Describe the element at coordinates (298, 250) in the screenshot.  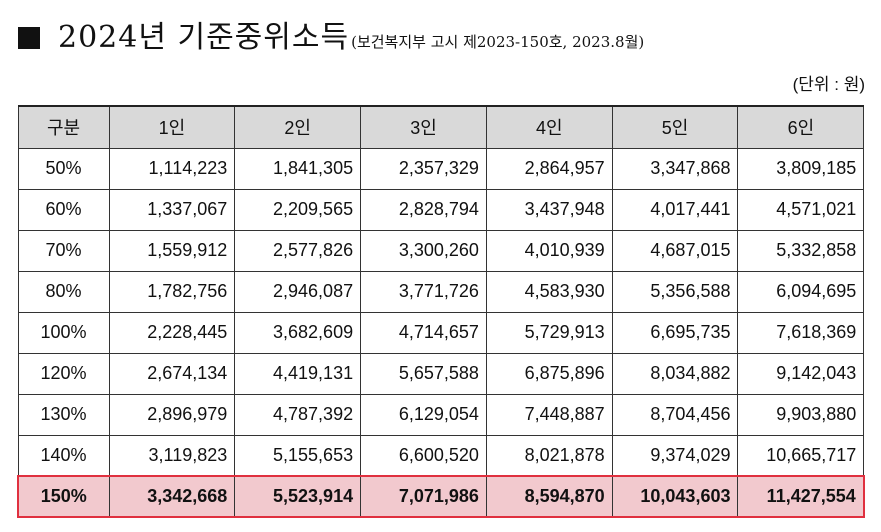
I see `table-cell: 2,577,826` at that location.